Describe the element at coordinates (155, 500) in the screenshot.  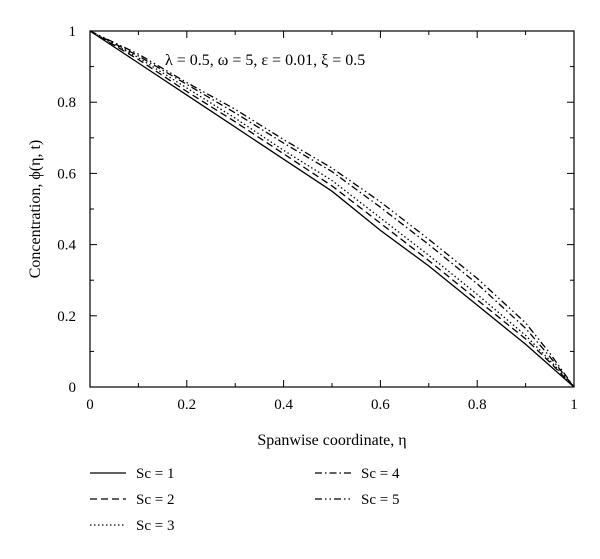
I see `legend-label-sc-2: Sc = 2` at that location.